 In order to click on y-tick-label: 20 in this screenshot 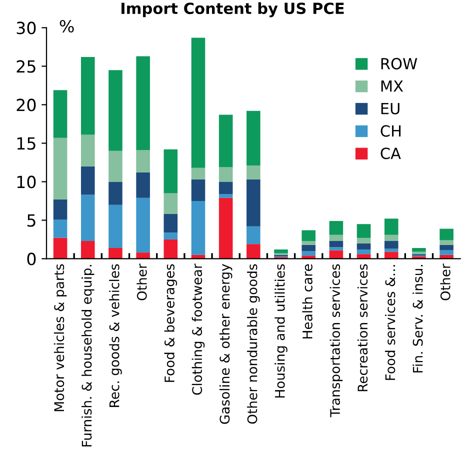, I will do `click(26, 105)`.